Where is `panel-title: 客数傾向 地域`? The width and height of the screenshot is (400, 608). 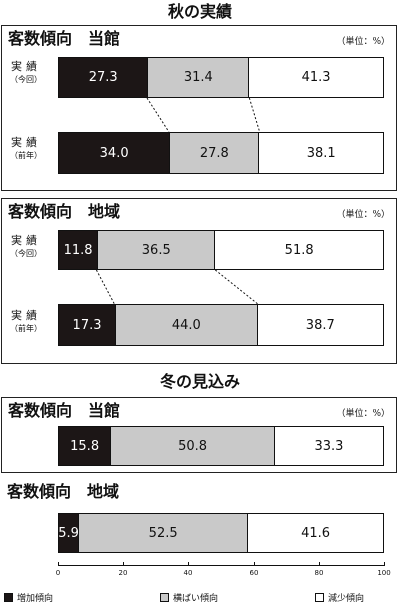 panel-title: 客数傾向 地域 is located at coordinates (64, 211).